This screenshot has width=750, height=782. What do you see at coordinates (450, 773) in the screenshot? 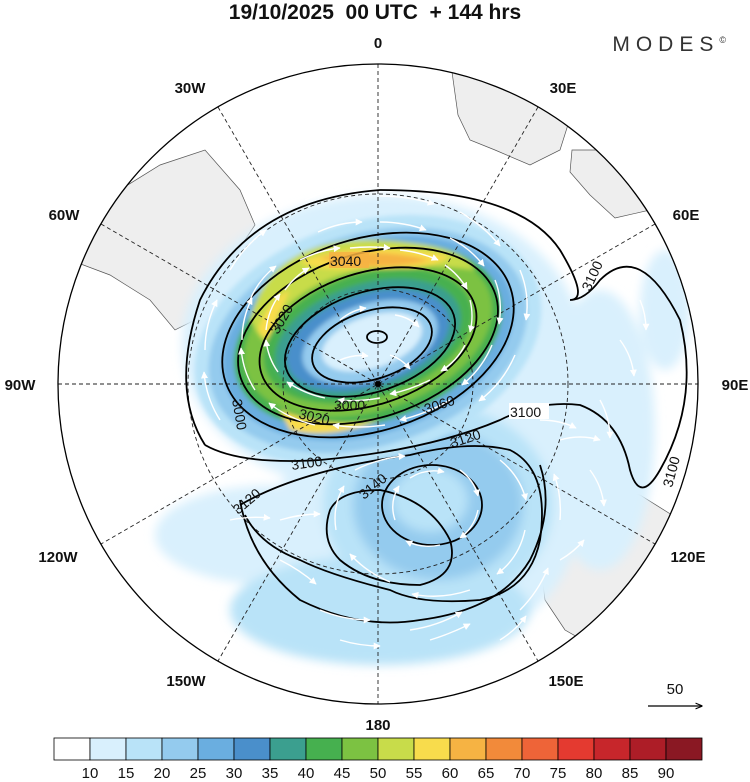
I see `colorbar-tick-label: 60` at bounding box center [450, 773].